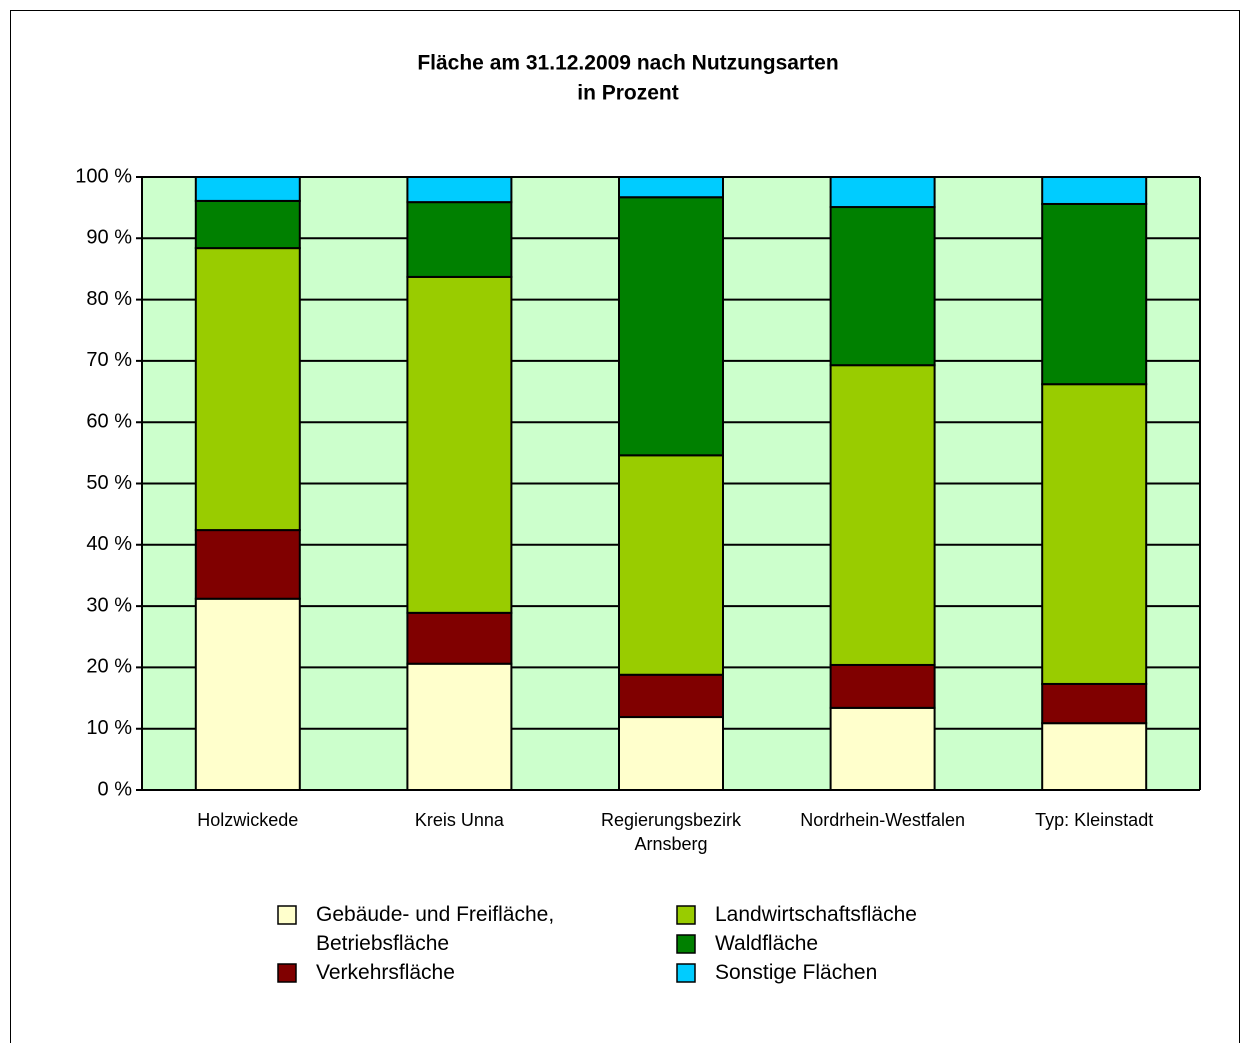  Describe the element at coordinates (627, 63) in the screenshot. I see `chart-title: Fläche am 31.12.2009 nach Nutzungsarten` at that location.